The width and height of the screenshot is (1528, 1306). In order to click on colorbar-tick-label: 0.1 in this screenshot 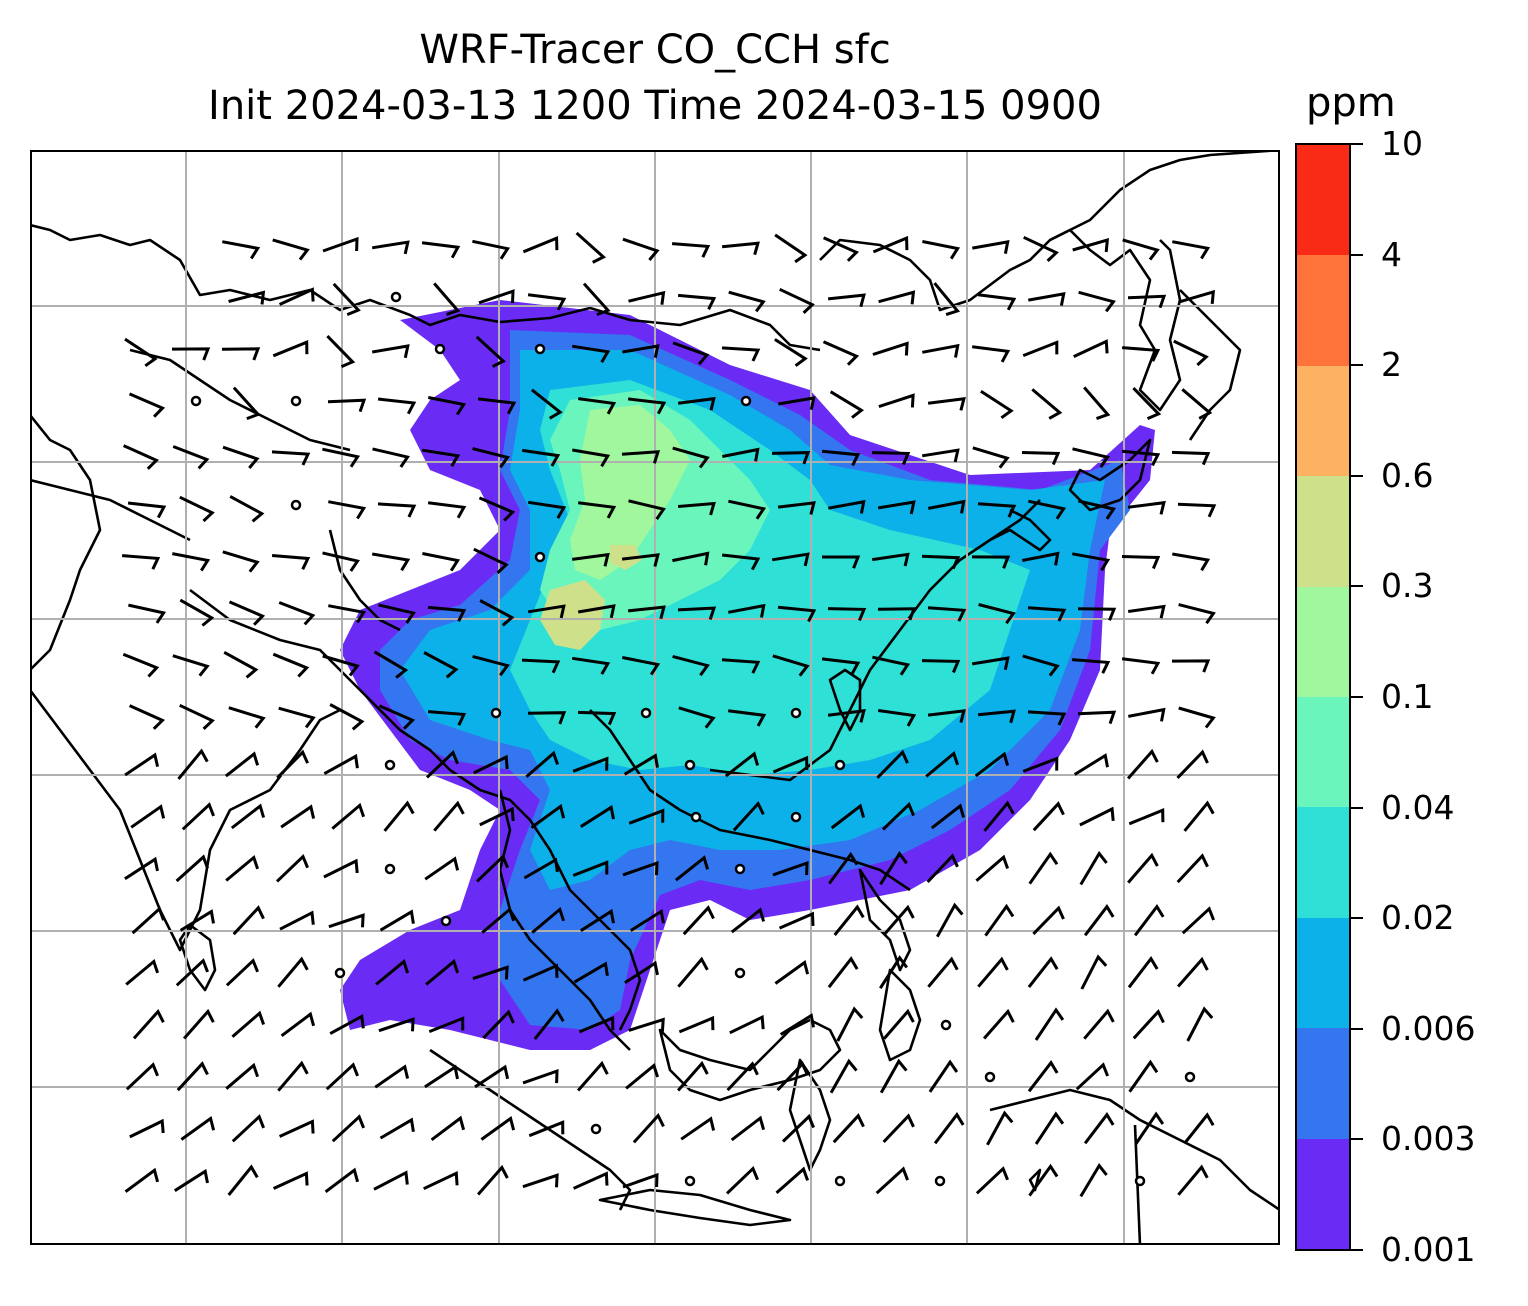, I will do `click(1407, 696)`.